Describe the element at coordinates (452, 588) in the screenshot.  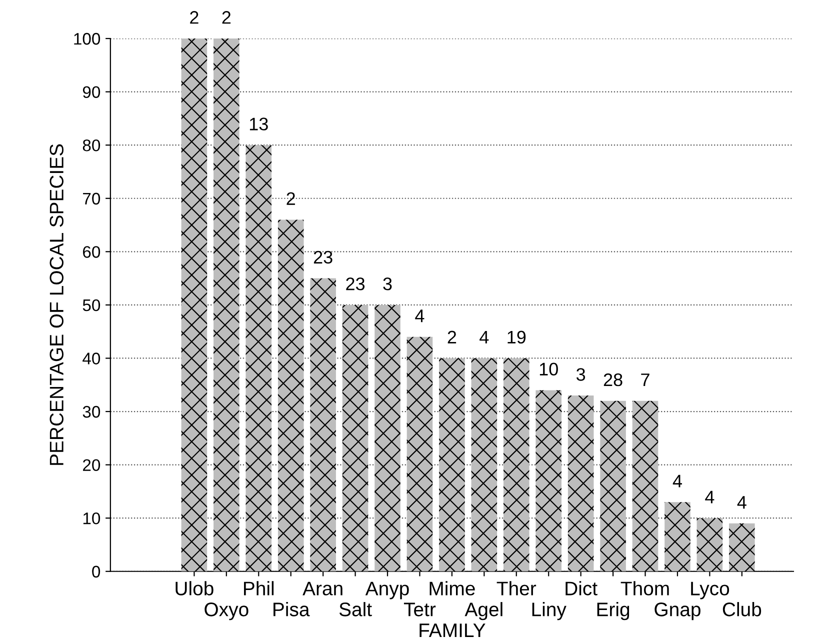
I see `x-tick-label: Mime` at that location.